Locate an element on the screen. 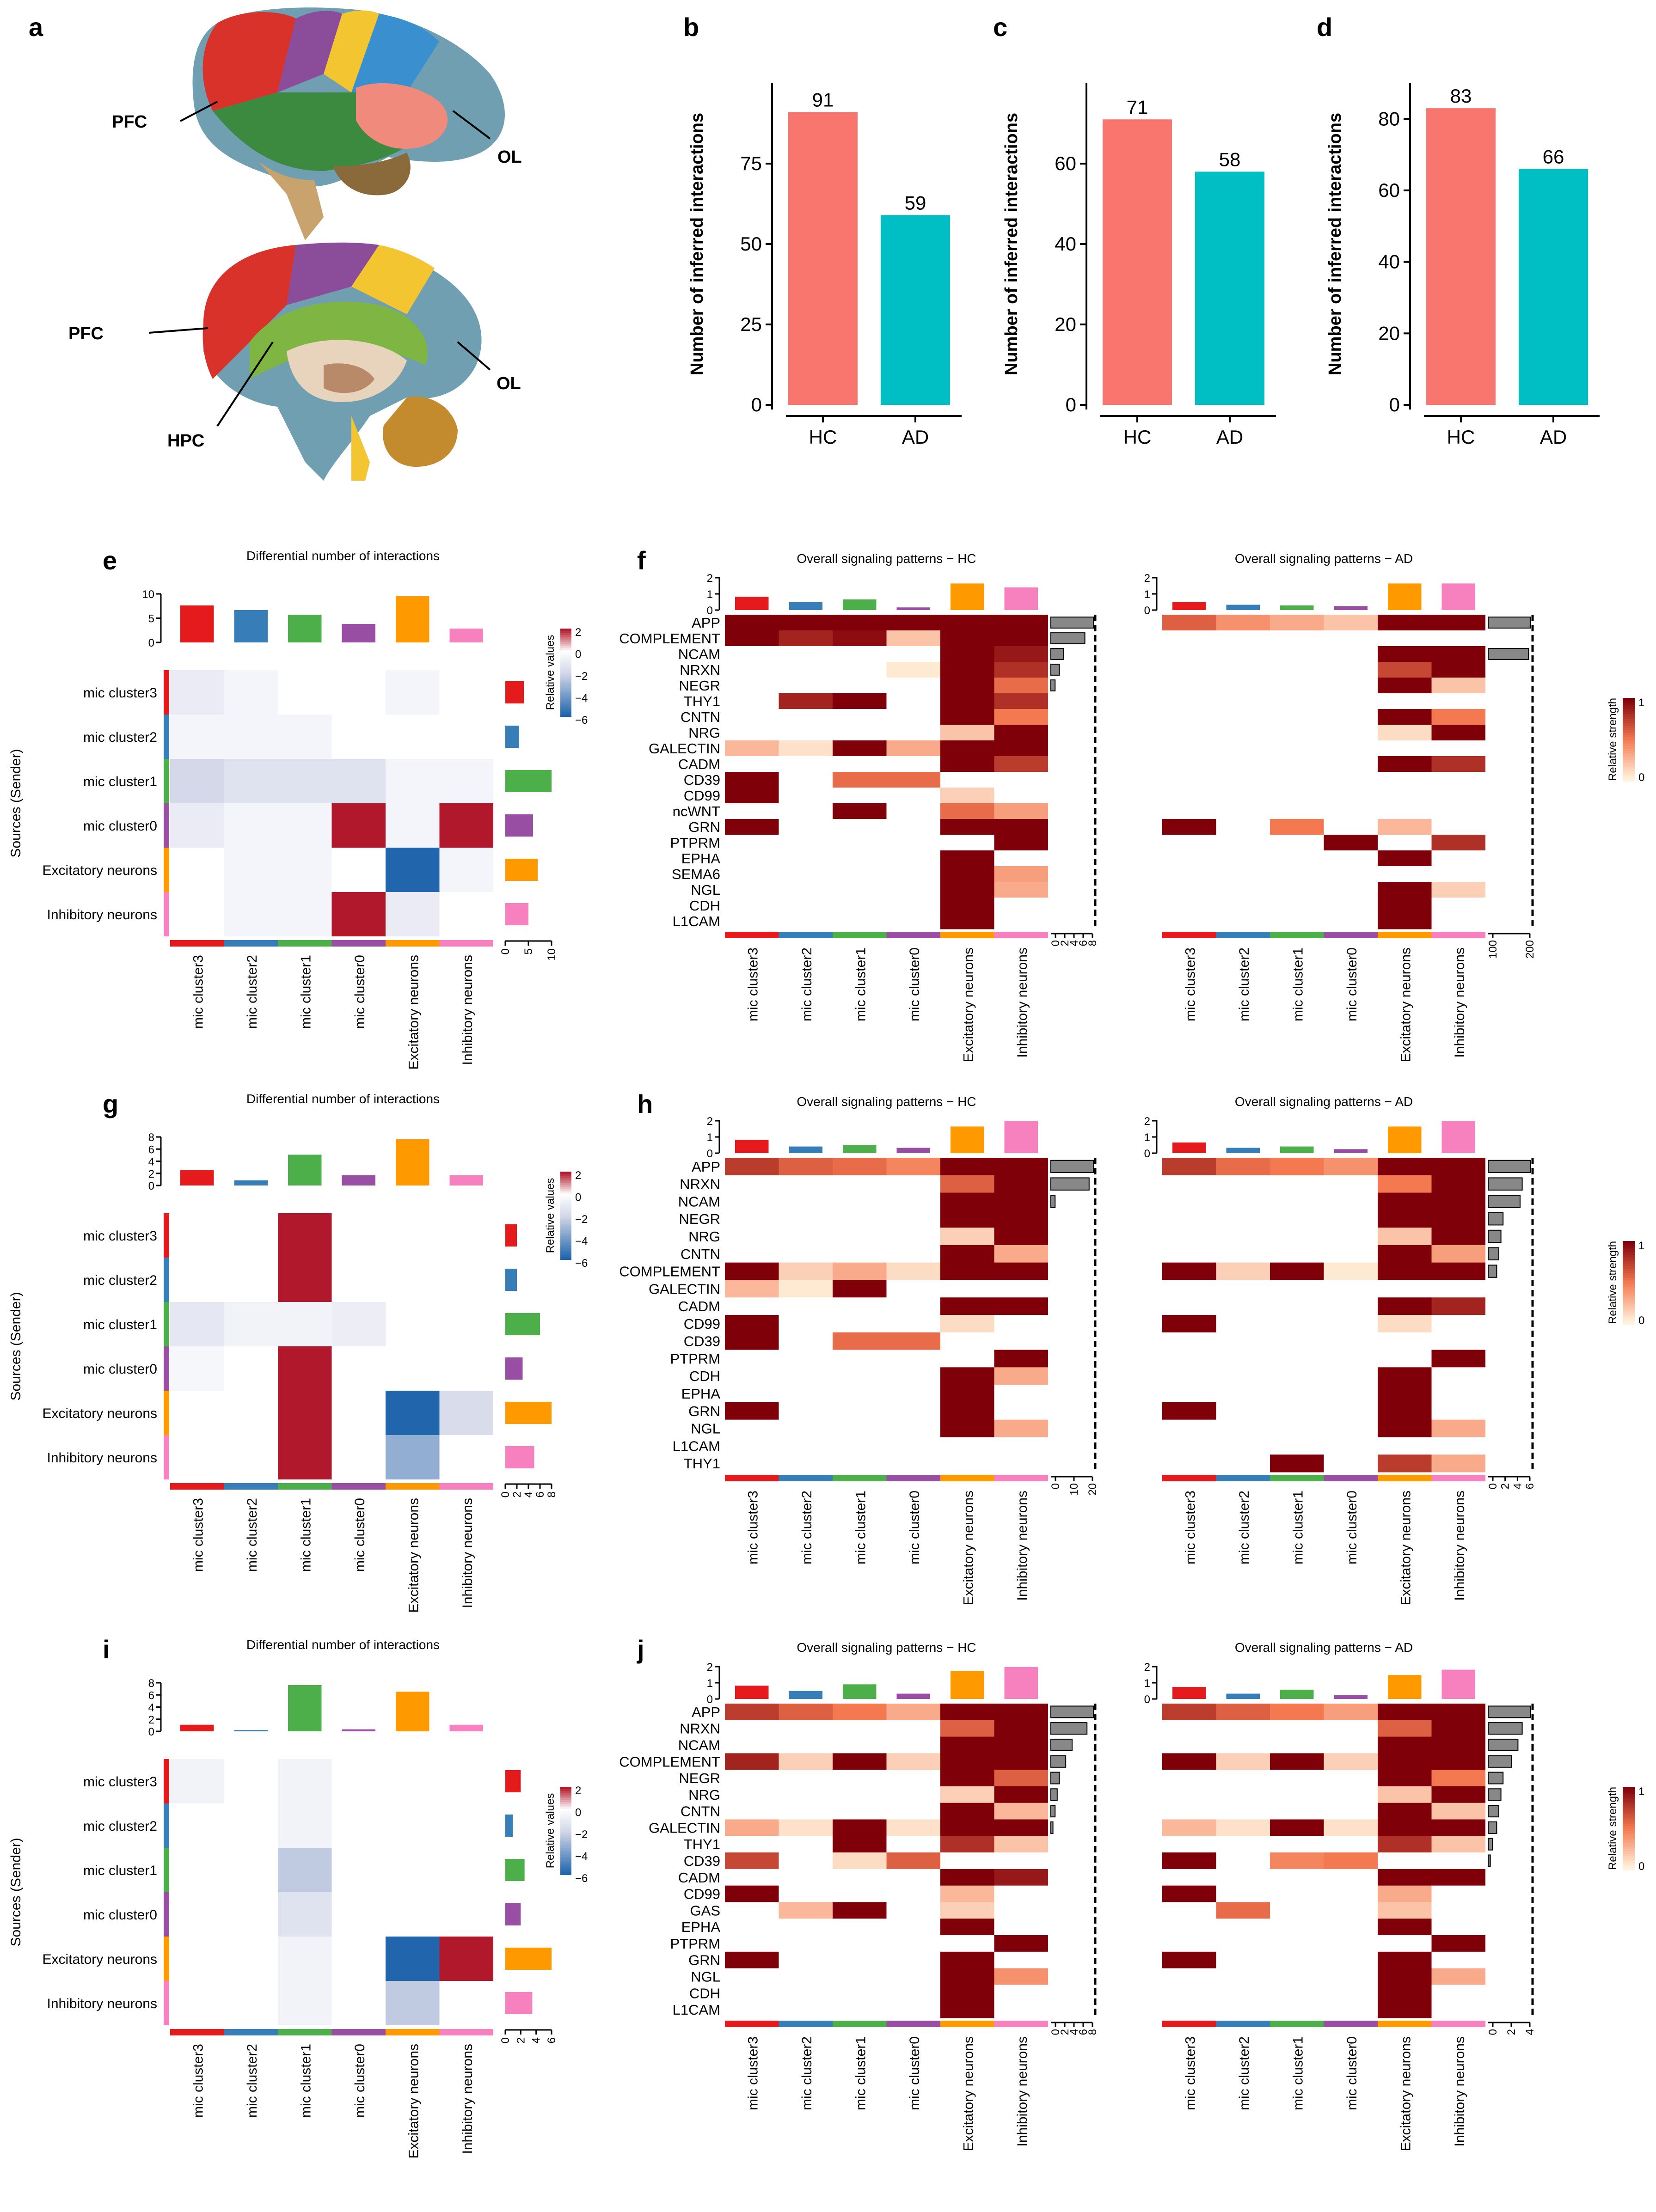  panel-title: Overall signaling patterns − HC is located at coordinates (887, 1101).